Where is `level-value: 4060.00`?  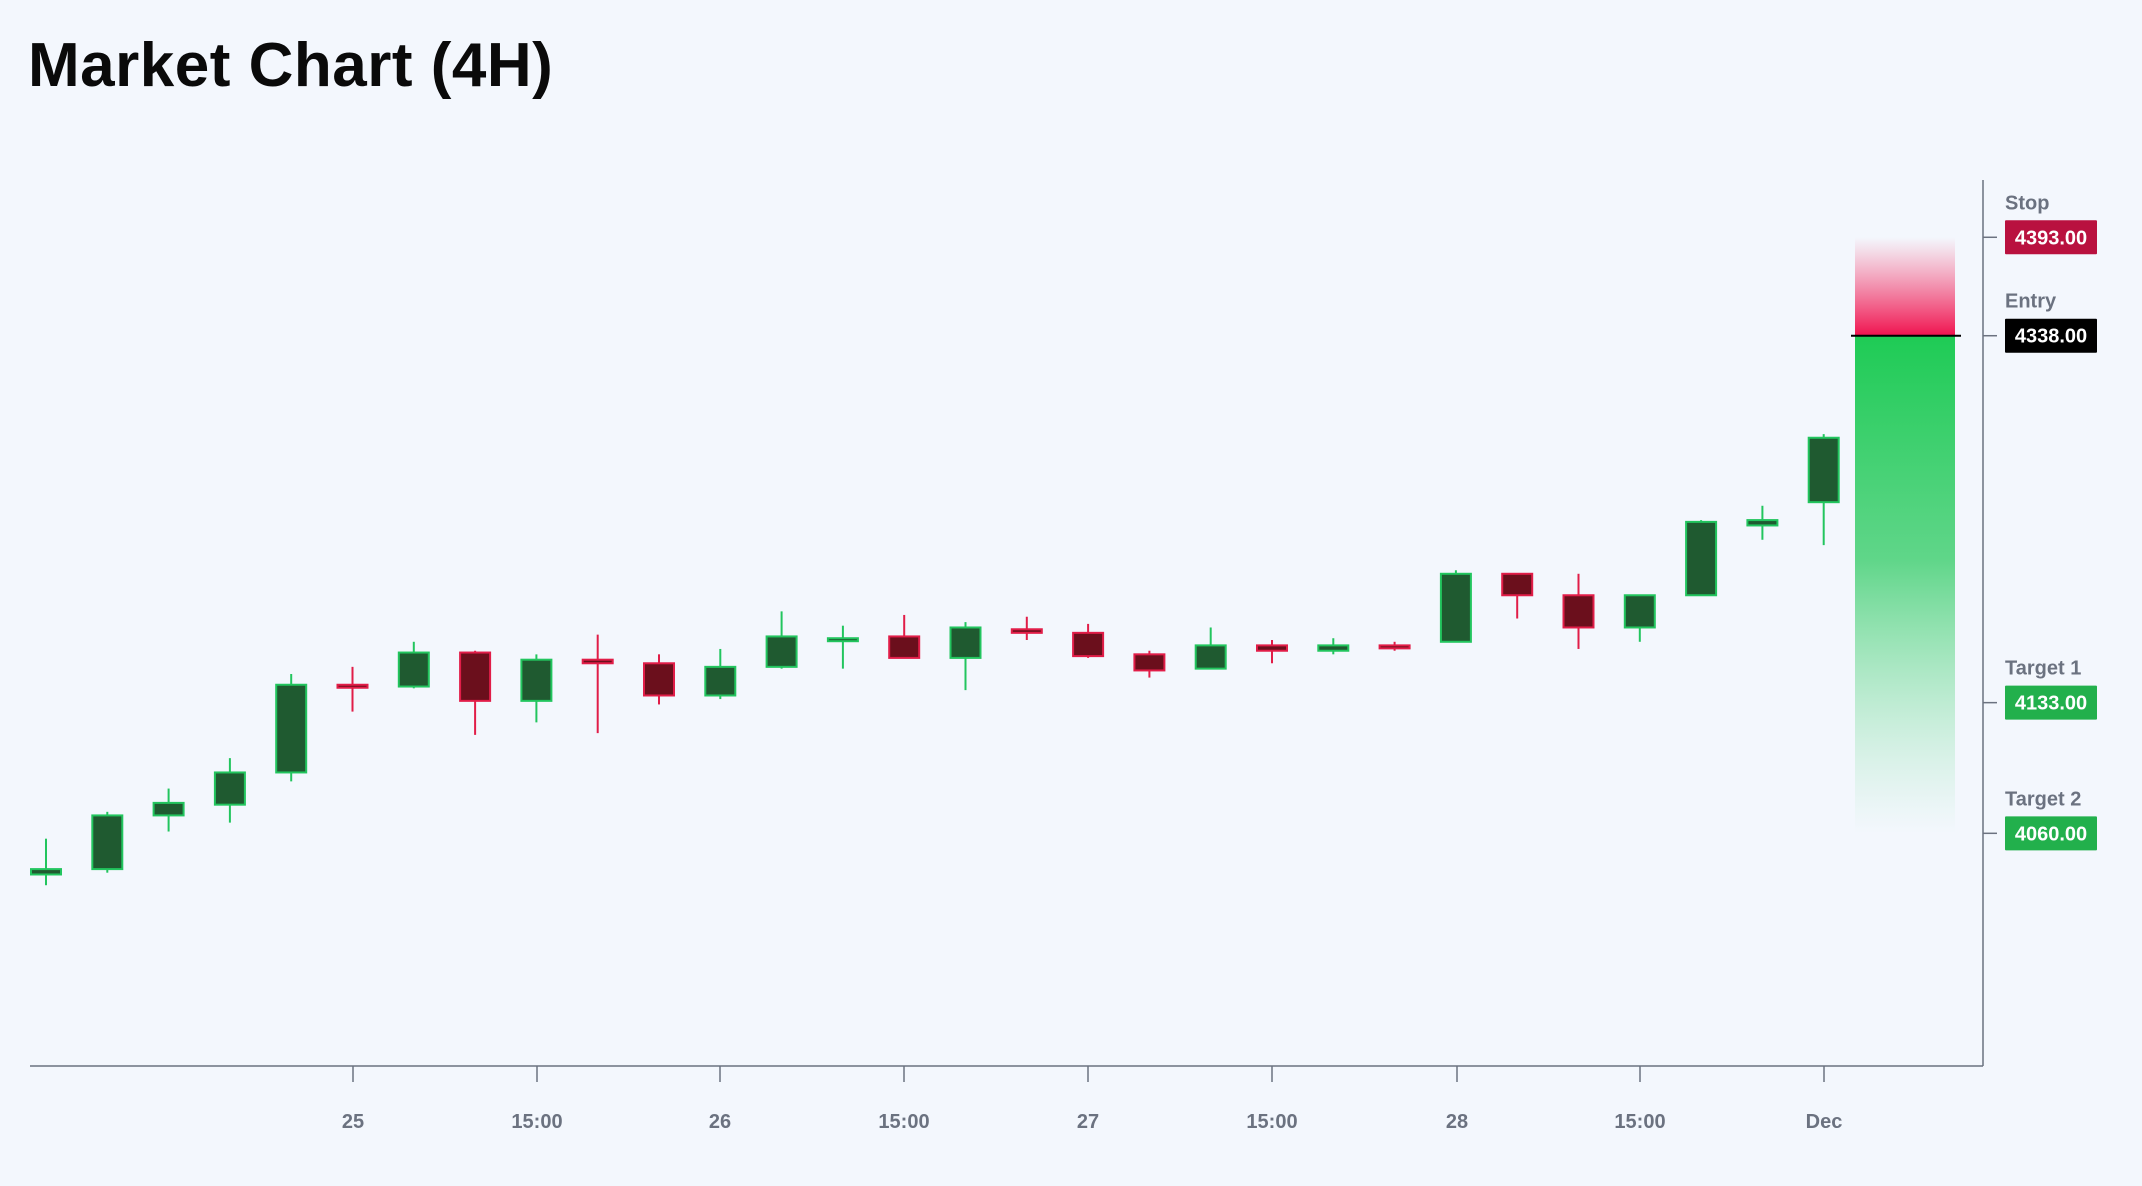 level-value: 4060.00 is located at coordinates (2051, 834).